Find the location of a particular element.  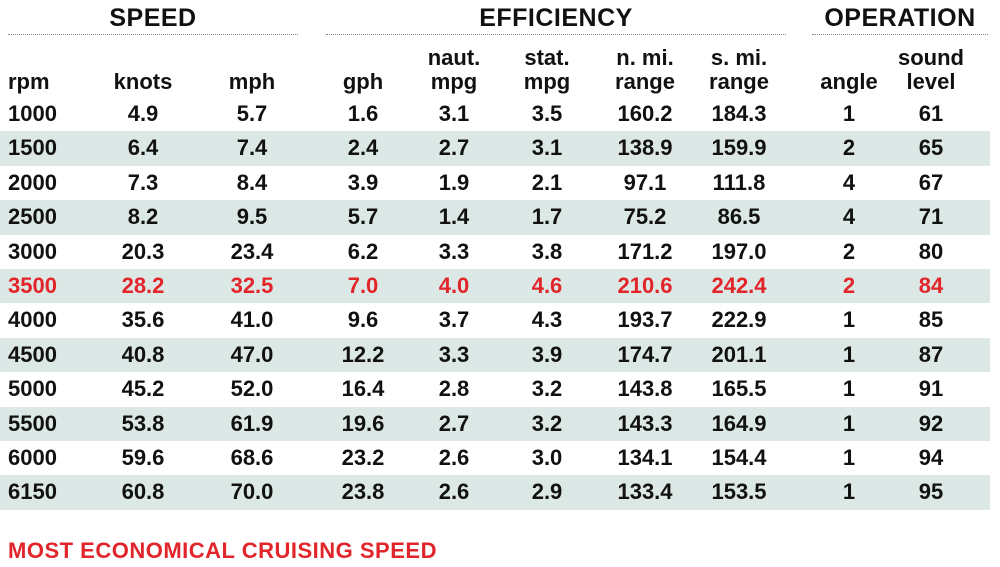

column-header-angle: angle is located at coordinates (849, 81).